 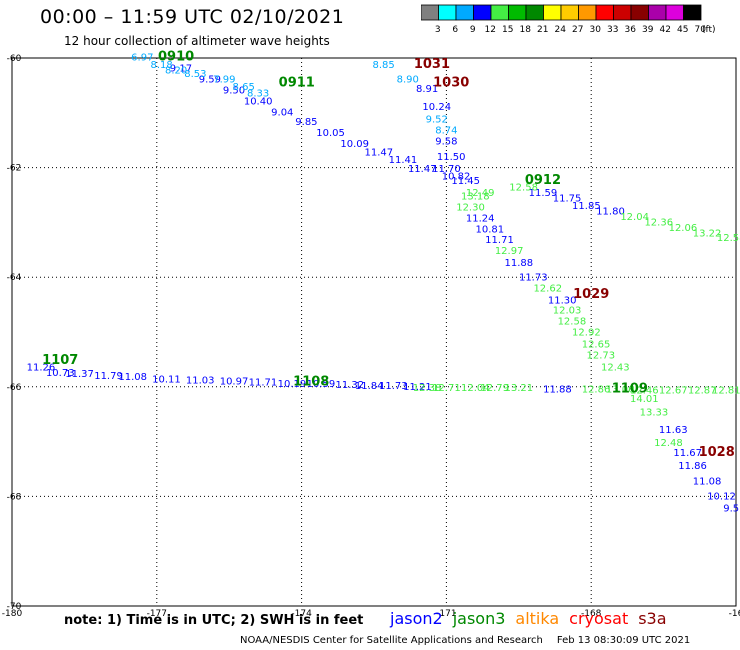 What do you see at coordinates (436, 107) in the screenshot?
I see `swh-label: 10.24` at bounding box center [436, 107].